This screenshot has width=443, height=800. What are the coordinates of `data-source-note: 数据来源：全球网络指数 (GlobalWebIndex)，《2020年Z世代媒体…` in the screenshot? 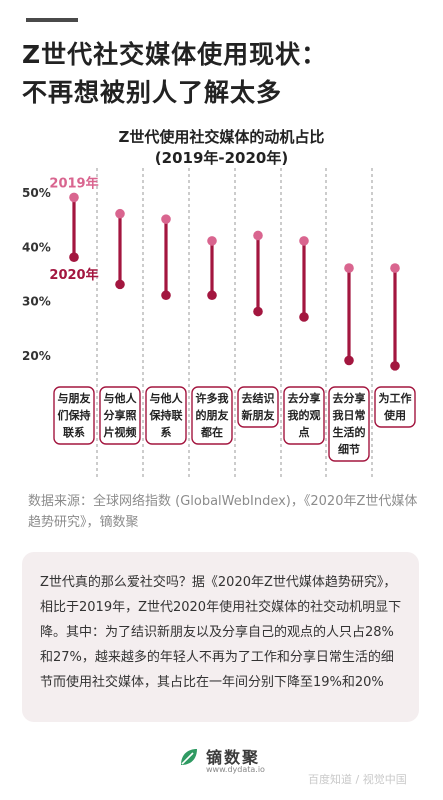 It's located at (223, 512).